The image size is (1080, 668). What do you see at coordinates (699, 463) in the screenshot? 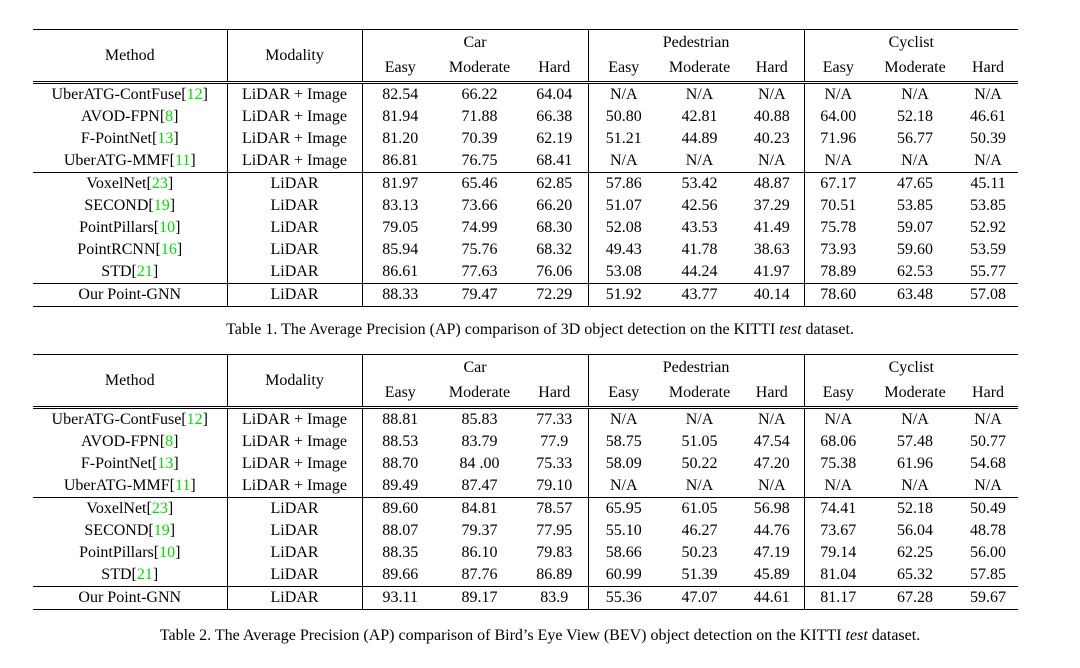
I see `value-cell: 50.22` at bounding box center [699, 463].